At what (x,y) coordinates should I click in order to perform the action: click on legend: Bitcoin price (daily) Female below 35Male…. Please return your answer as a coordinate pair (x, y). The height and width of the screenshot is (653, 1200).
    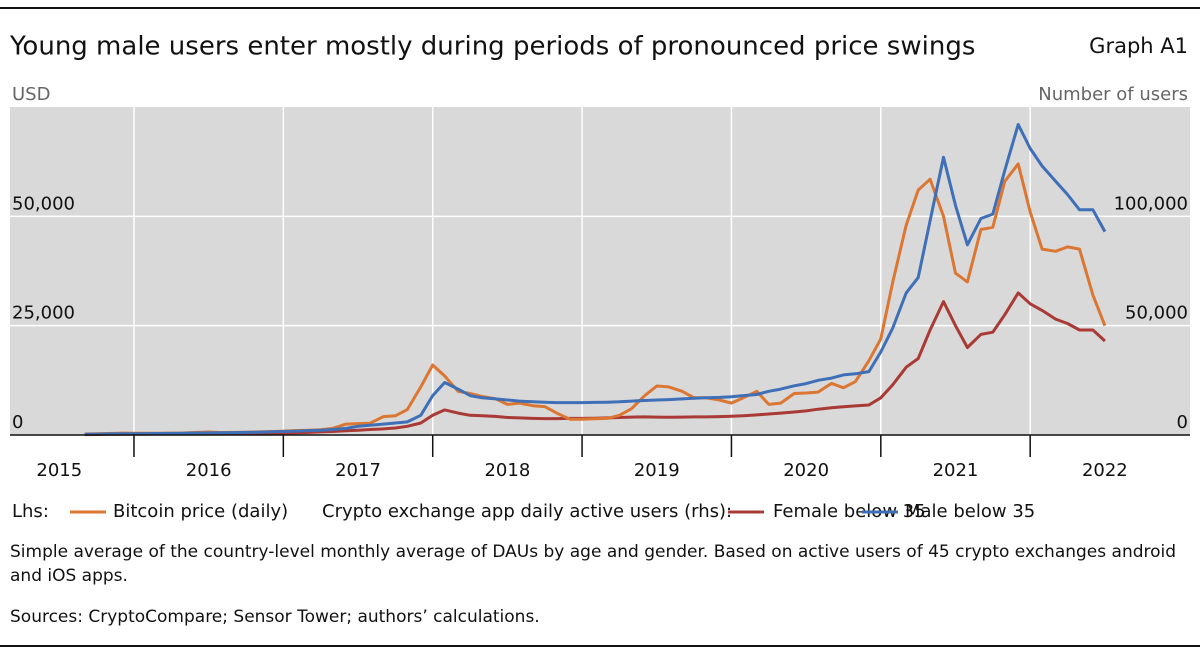
    Looking at the image, I should click on (552, 511).